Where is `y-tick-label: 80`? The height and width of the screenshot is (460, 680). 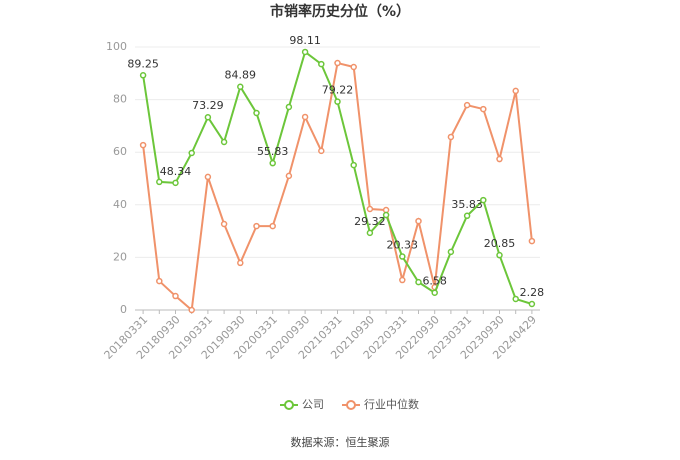
y-tick-label: 80 is located at coordinates (120, 99).